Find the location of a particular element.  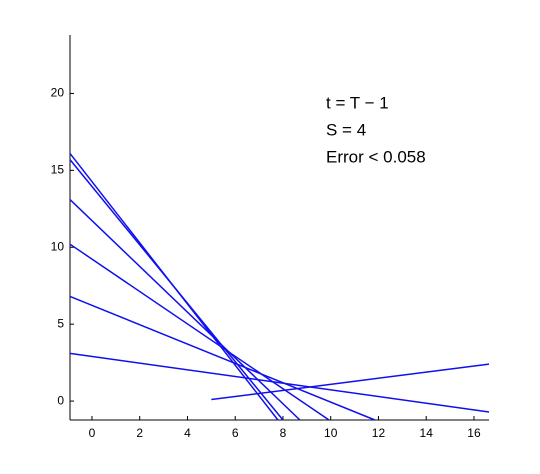

y-tick-label: 15 is located at coordinates (58, 170).